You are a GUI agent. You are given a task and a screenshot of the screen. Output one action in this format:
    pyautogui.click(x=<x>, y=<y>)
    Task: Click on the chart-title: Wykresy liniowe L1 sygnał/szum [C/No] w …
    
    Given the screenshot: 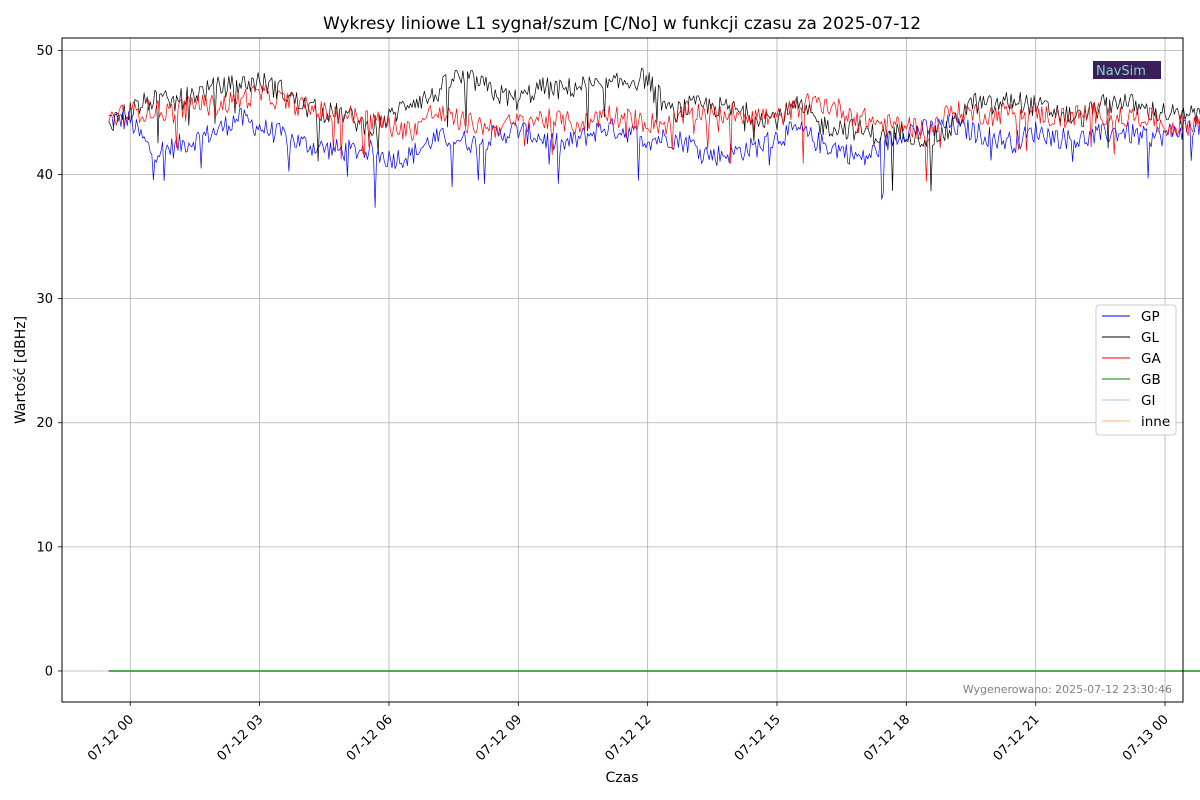 What is the action you would take?
    pyautogui.click(x=622, y=24)
    